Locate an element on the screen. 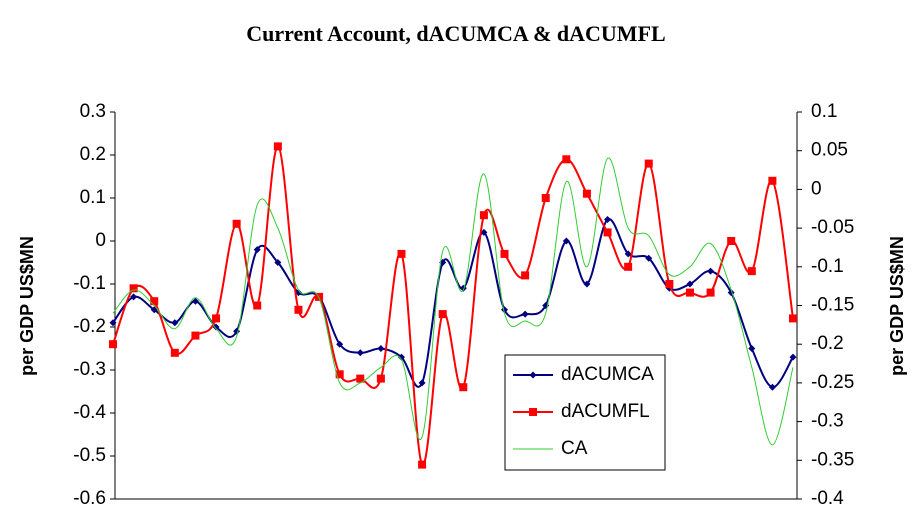 The height and width of the screenshot is (506, 912). y2-tick-label: 0.05 is located at coordinates (829, 150).